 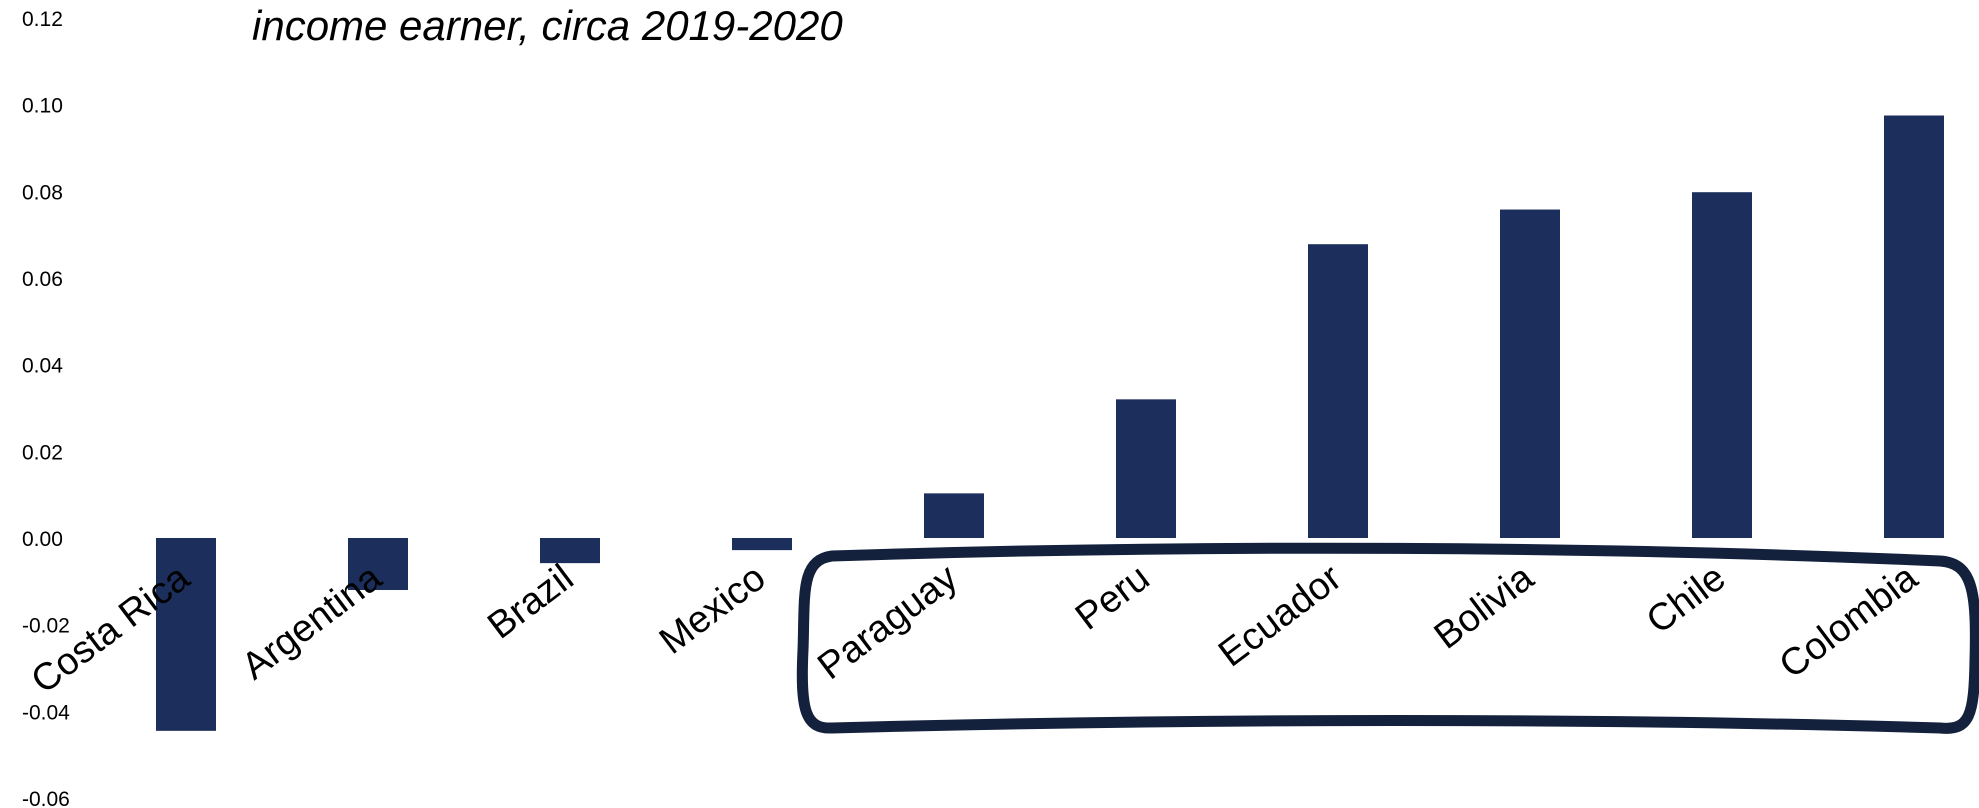 What do you see at coordinates (887, 622) in the screenshot?
I see `x-tick-label: Paraguay` at bounding box center [887, 622].